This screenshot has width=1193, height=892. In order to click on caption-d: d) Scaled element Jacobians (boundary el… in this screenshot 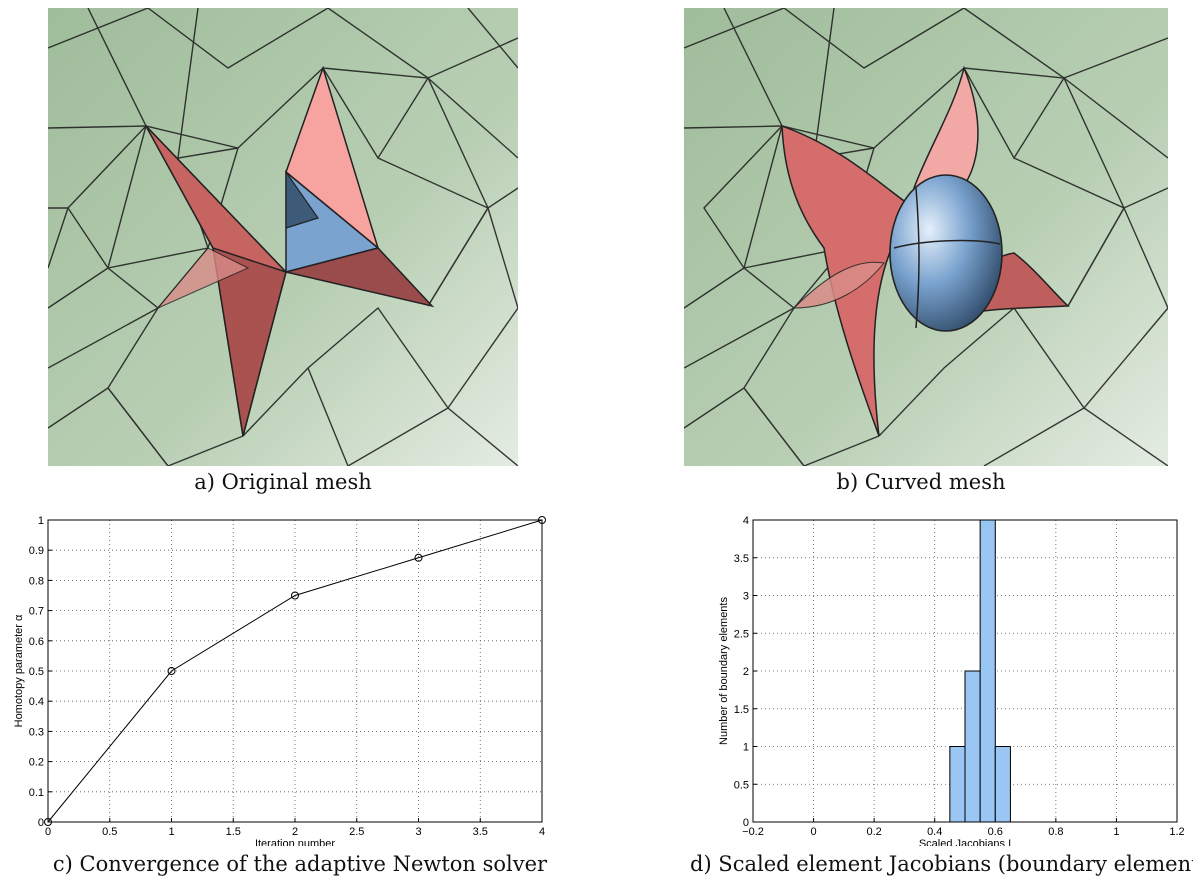, I will do `click(941, 864)`.